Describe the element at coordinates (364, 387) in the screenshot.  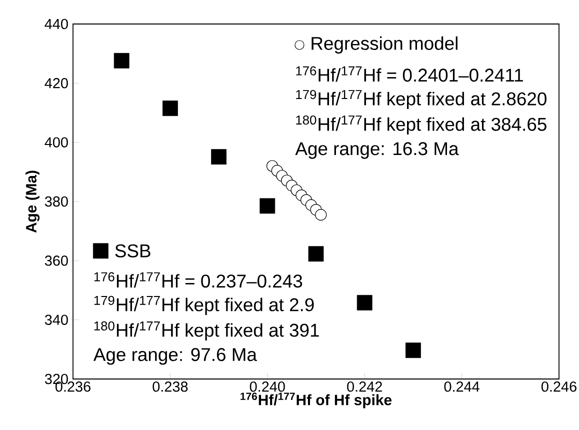
I see `x-tick-label: 0.242` at that location.